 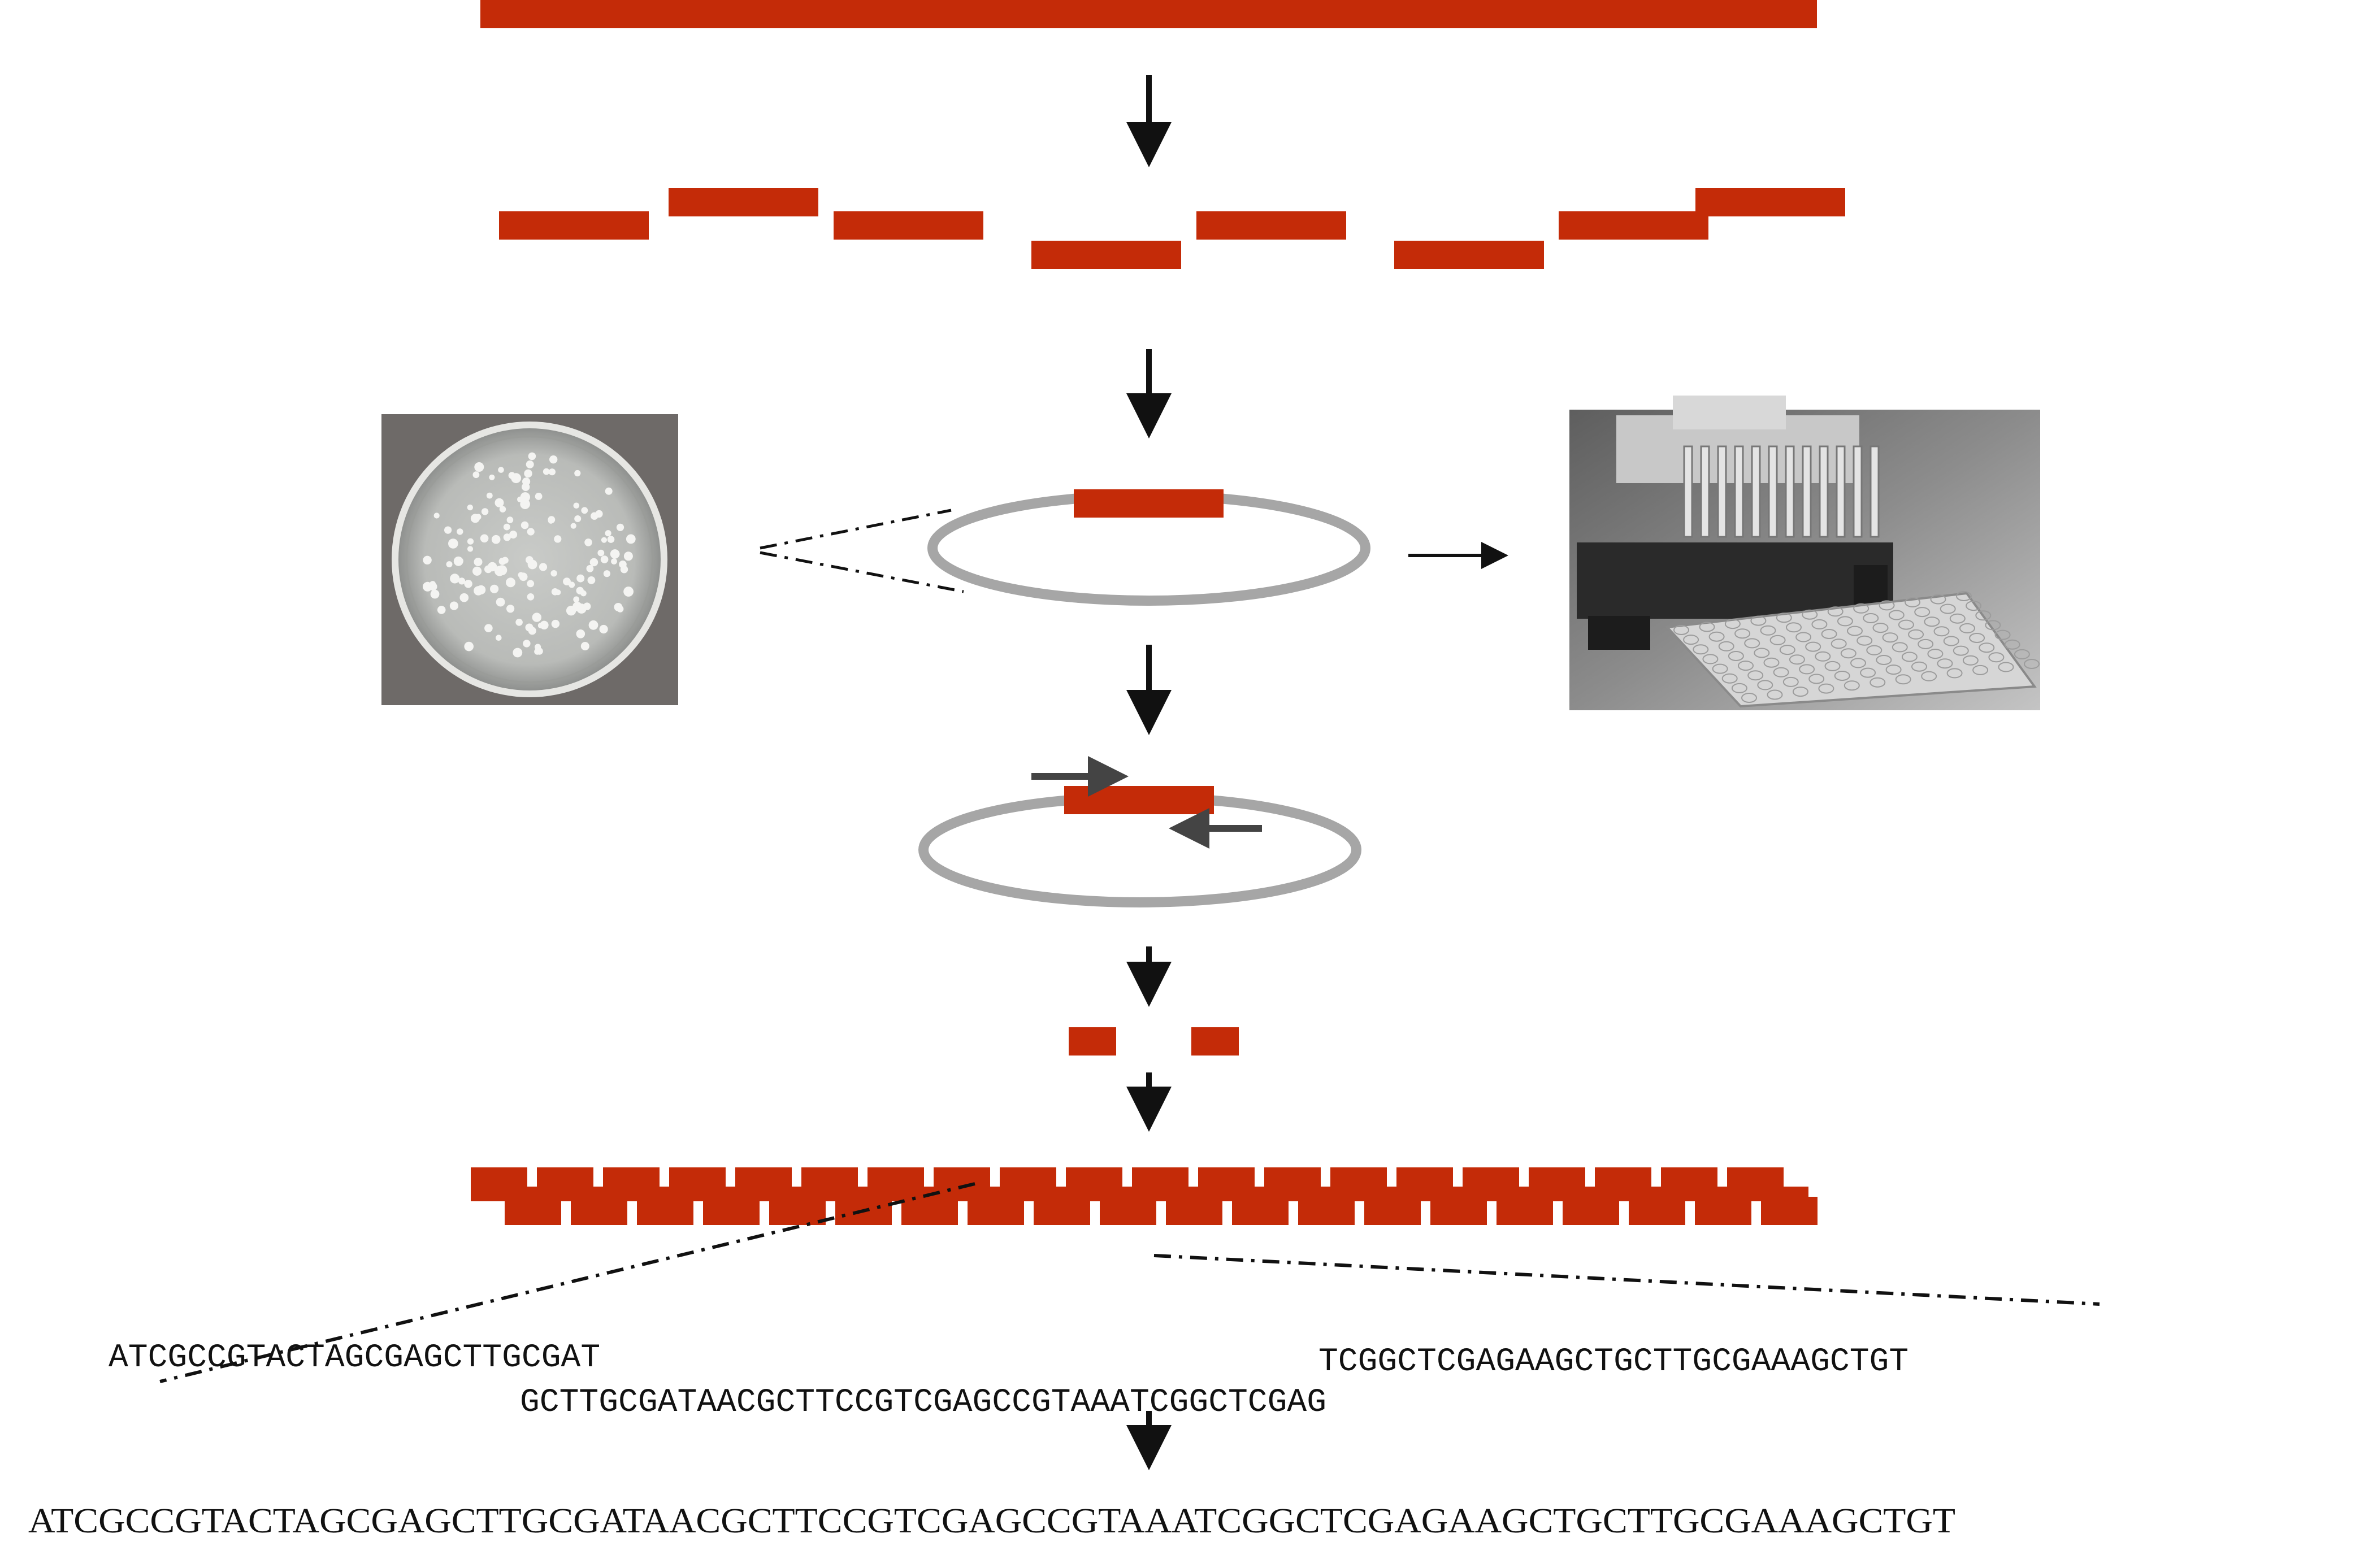 What do you see at coordinates (1805, 553) in the screenshot?
I see `pipetting-robot-image` at bounding box center [1805, 553].